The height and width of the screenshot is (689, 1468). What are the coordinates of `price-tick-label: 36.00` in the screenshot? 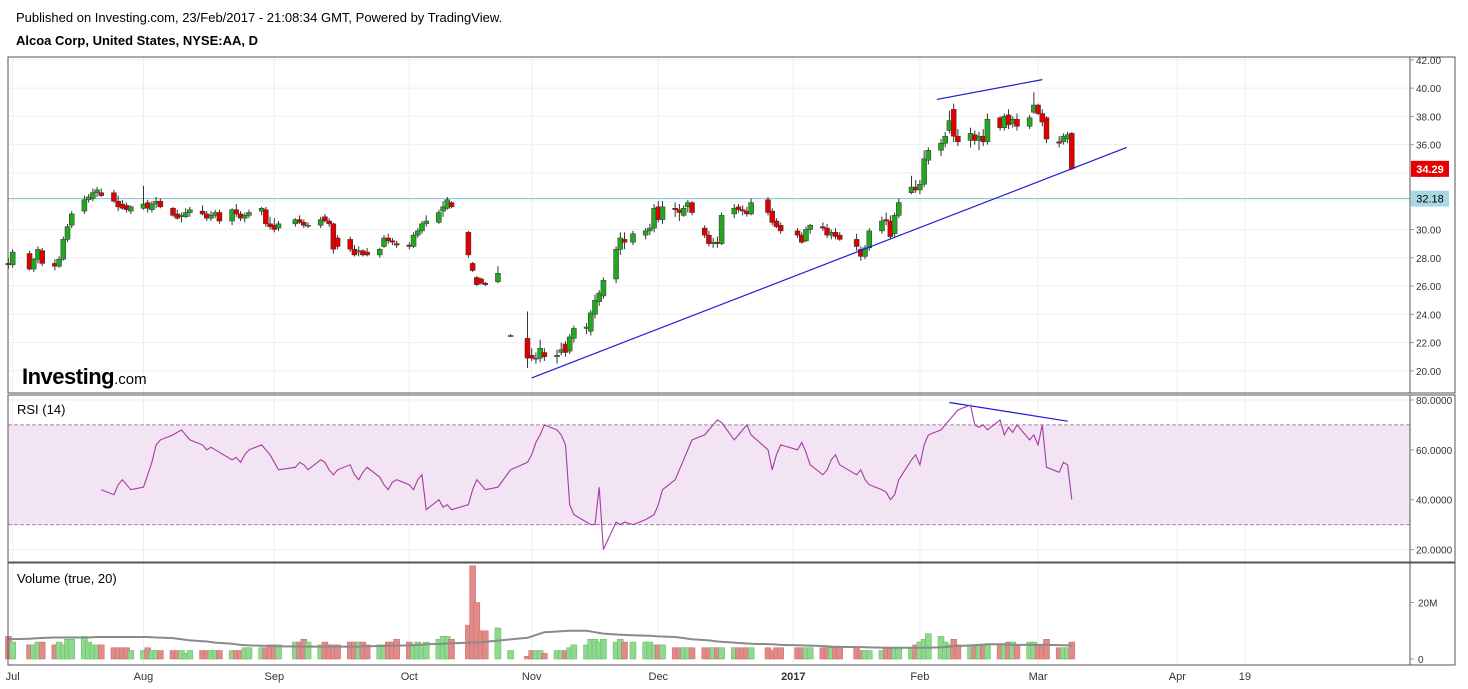 It's located at (1428, 146).